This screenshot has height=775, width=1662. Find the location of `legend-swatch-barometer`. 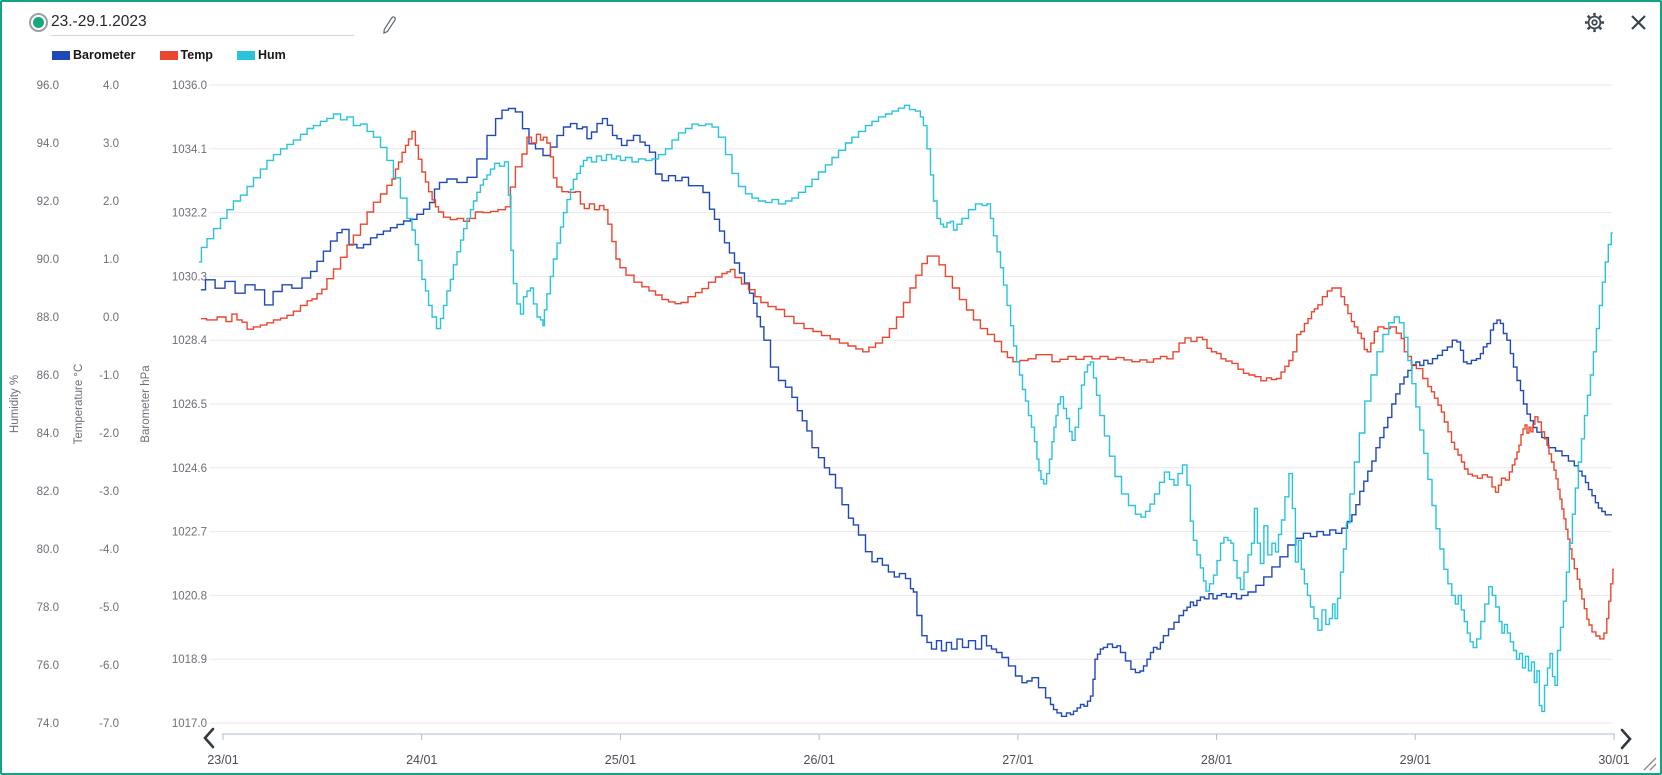

legend-swatch-barometer is located at coordinates (61, 55).